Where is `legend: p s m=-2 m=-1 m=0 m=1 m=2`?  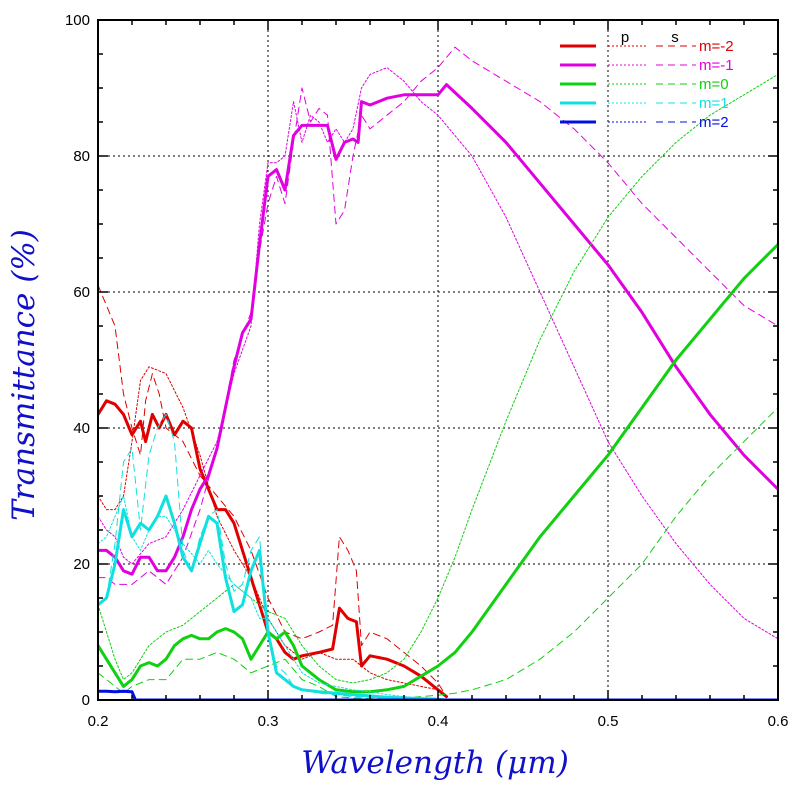 legend: p s m=-2 m=-1 m=0 m=1 m=2 is located at coordinates (647, 80).